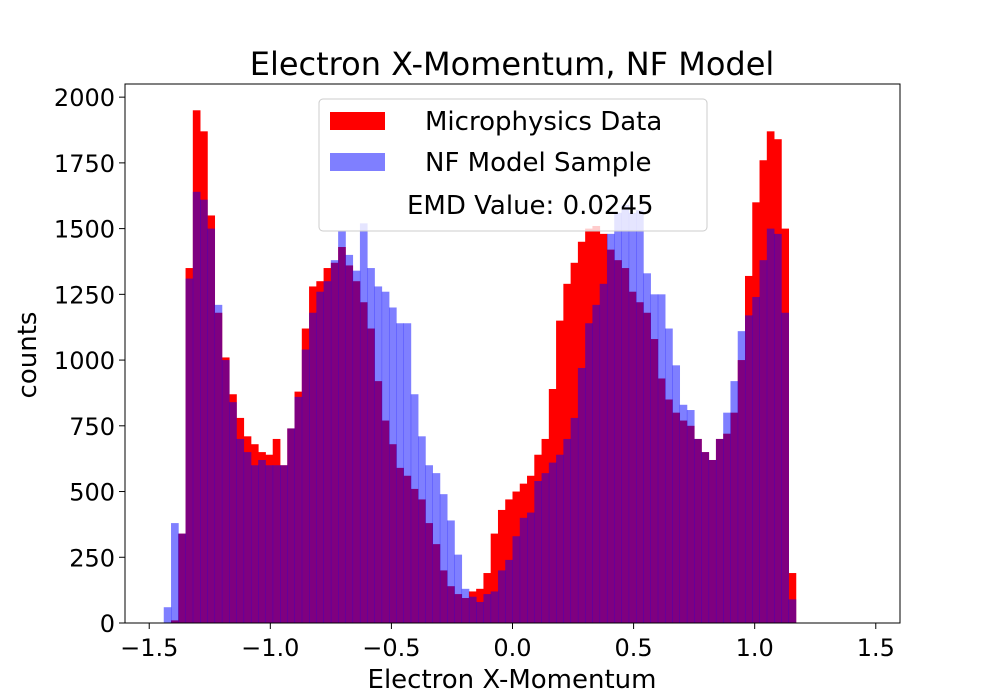 This screenshot has width=1000, height=700. I want to click on y-tick-label: 1750, so click(84, 164).